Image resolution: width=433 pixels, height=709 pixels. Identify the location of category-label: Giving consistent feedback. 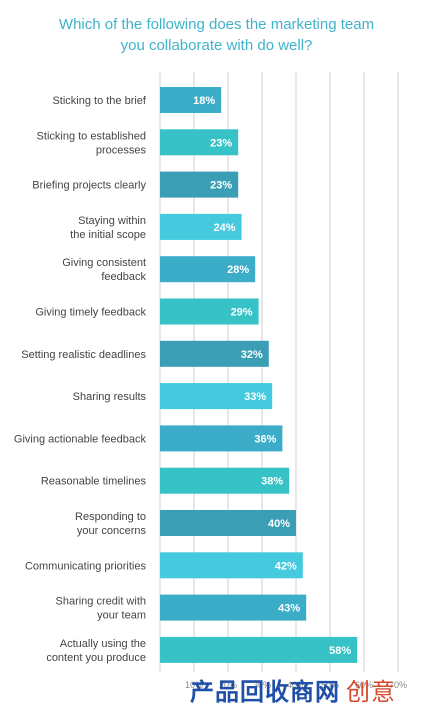
(104, 270).